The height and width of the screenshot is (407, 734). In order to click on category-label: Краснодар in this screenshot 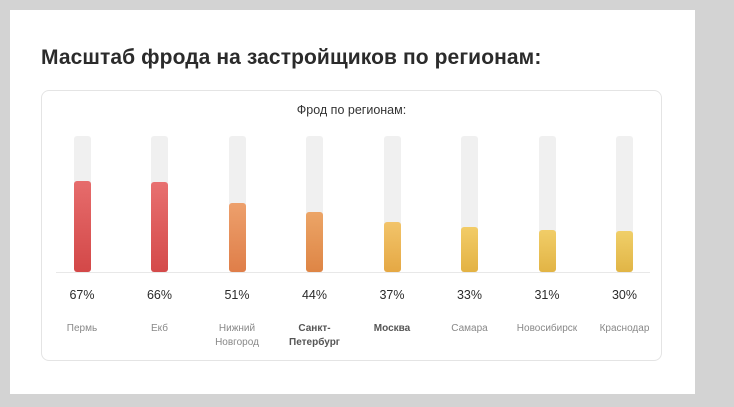, I will do `click(624, 328)`.